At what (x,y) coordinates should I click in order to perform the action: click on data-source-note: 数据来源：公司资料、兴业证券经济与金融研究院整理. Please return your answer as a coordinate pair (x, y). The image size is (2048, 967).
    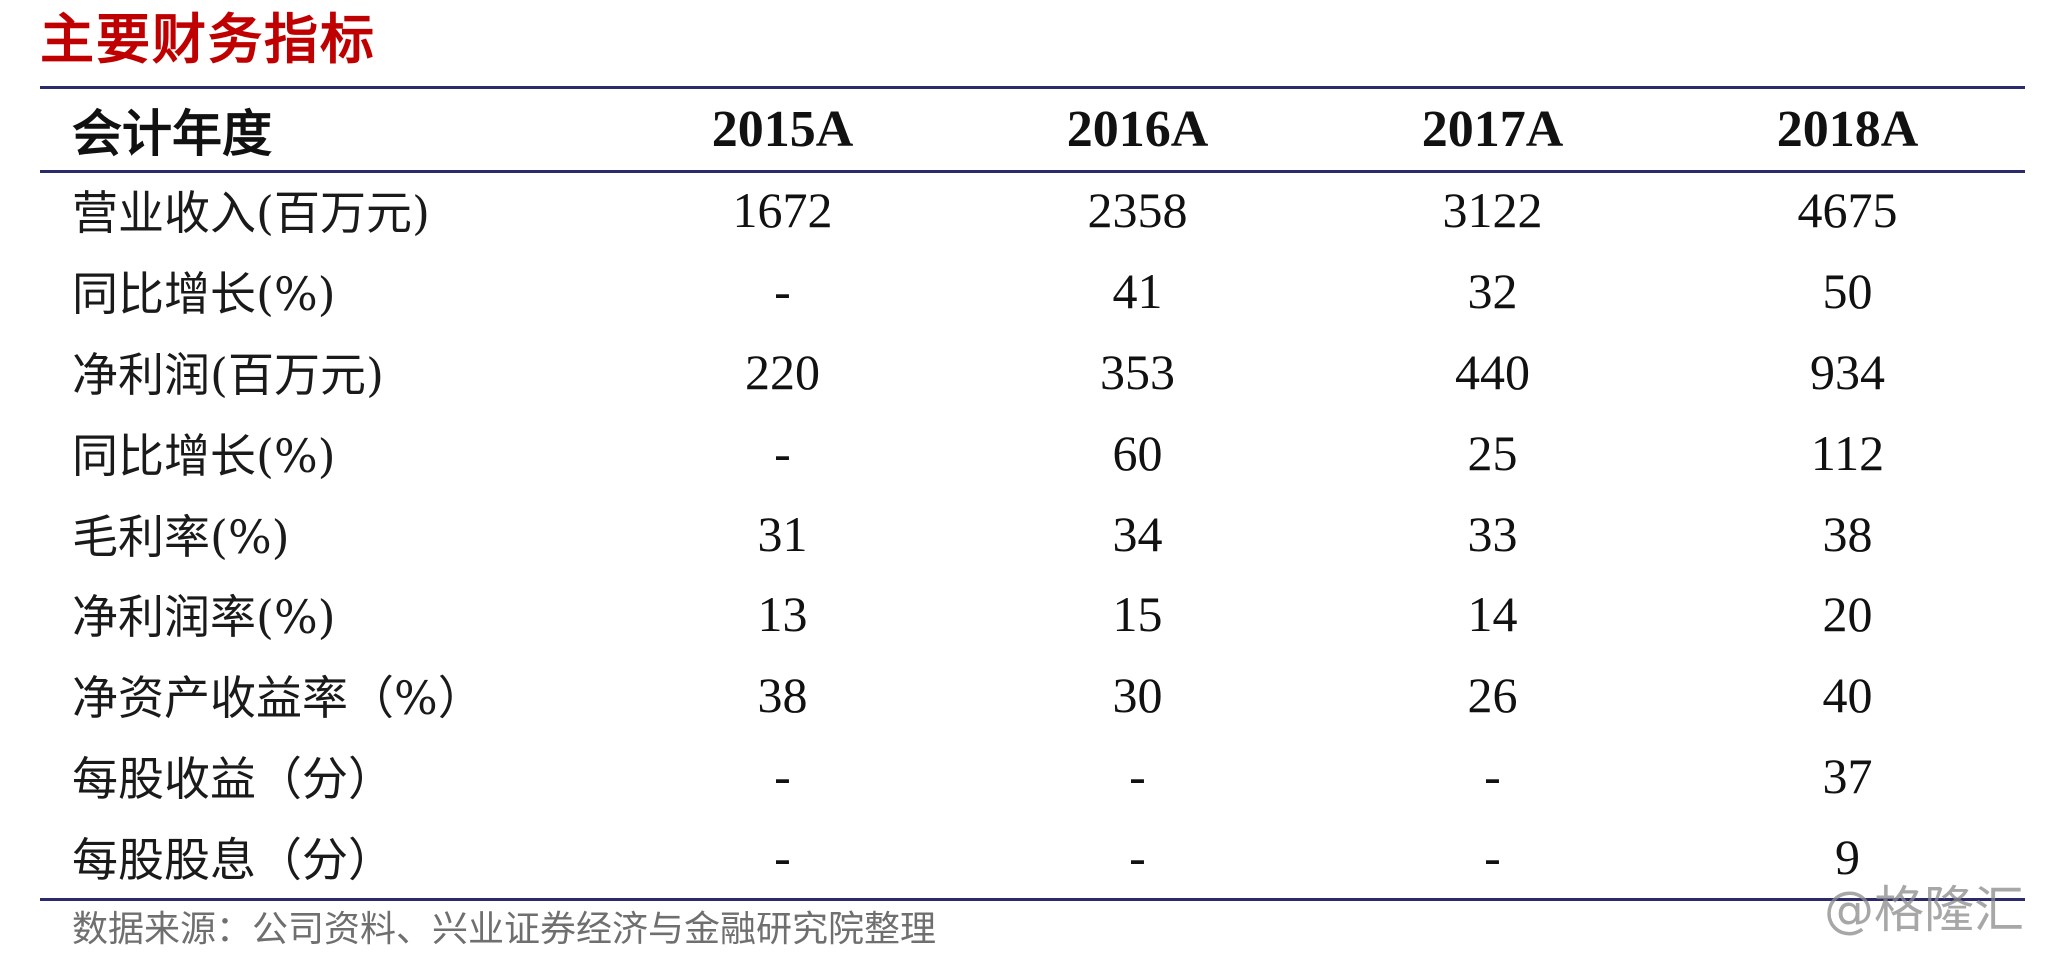
    Looking at the image, I should click on (504, 929).